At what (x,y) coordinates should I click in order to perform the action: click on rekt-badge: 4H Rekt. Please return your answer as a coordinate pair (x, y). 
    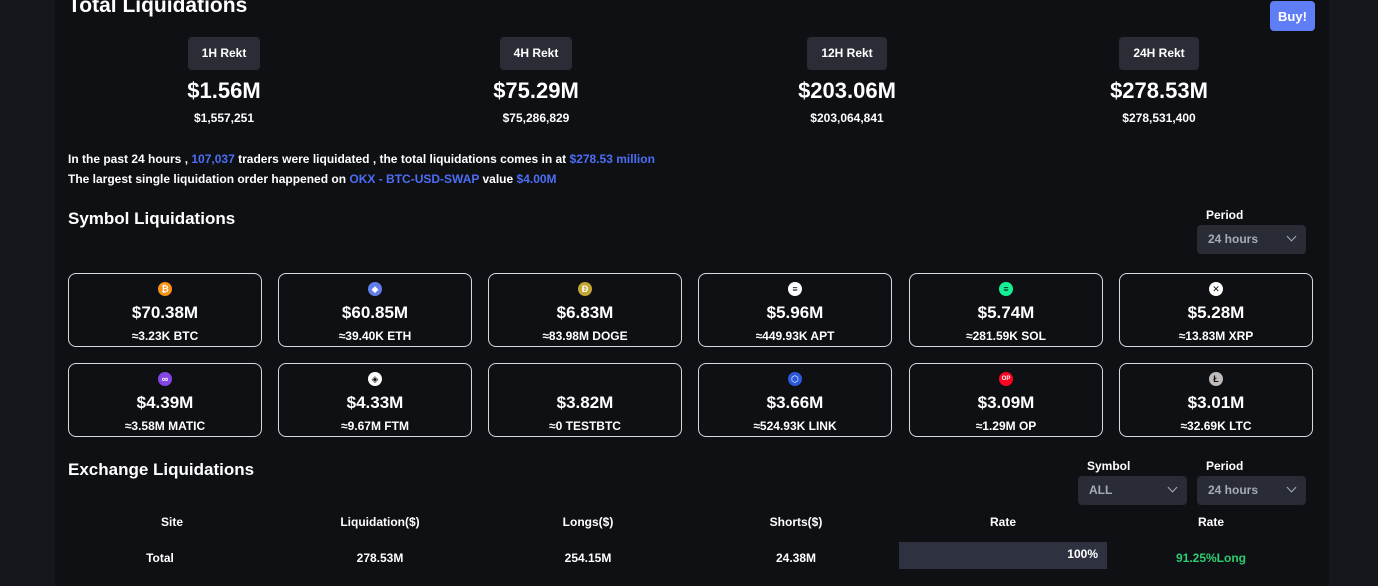
    Looking at the image, I should click on (536, 53).